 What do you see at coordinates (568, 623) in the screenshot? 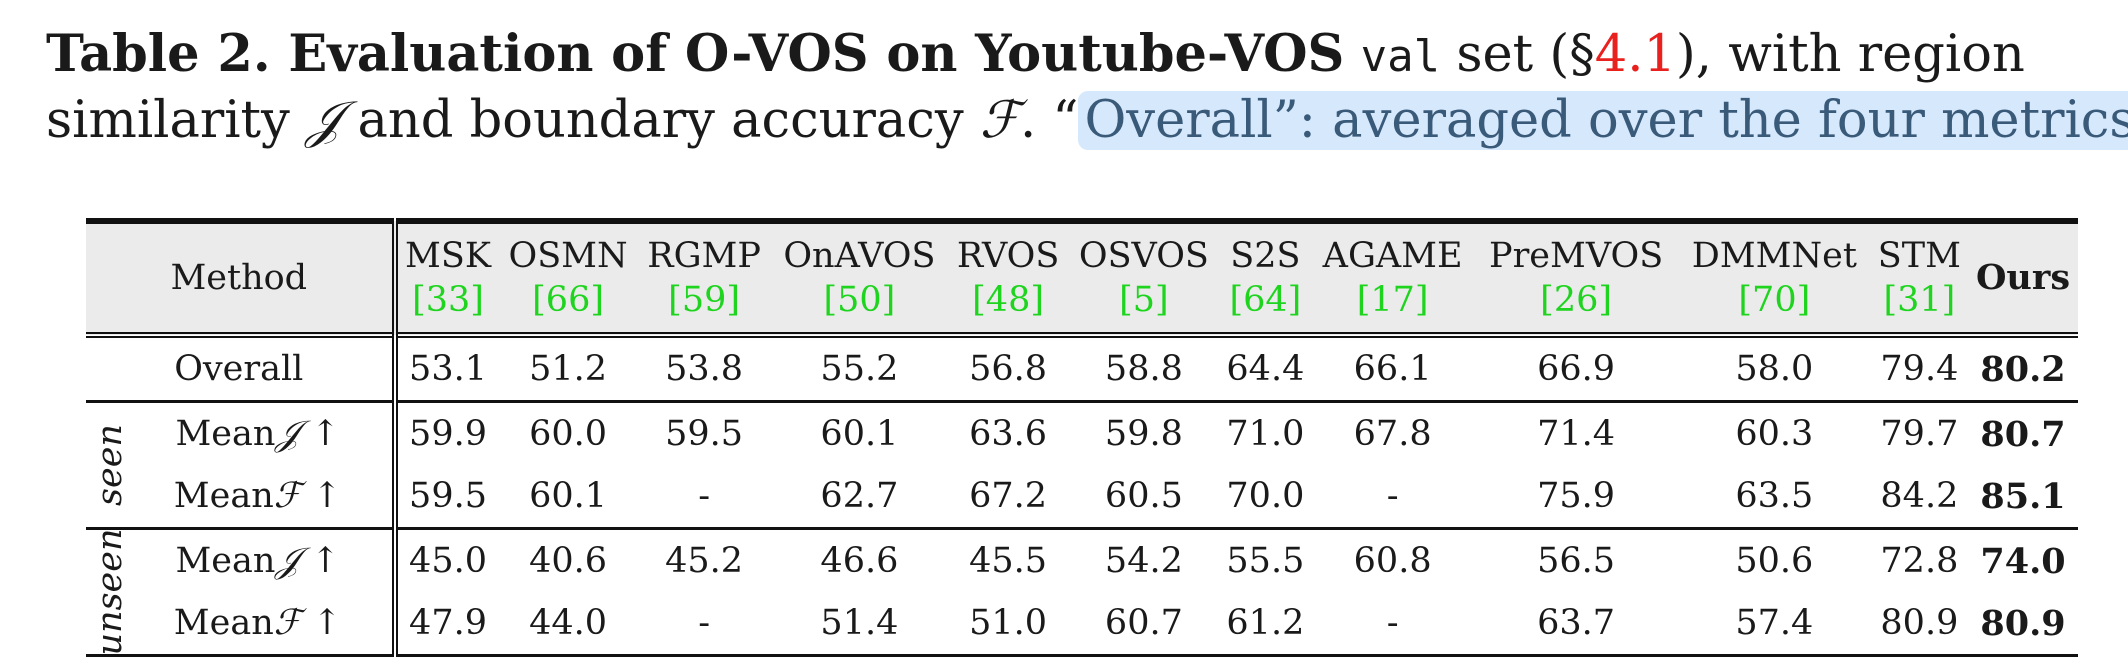
I see `table-cell: 44.0` at bounding box center [568, 623].